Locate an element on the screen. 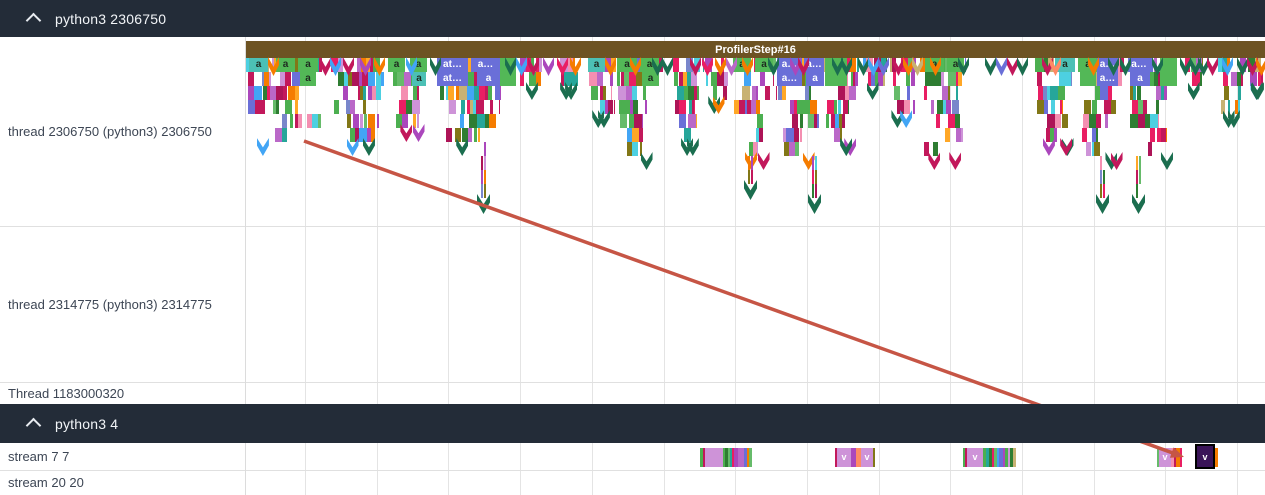 The image size is (1265, 495). kernel-slice: v is located at coordinates (1165, 457).